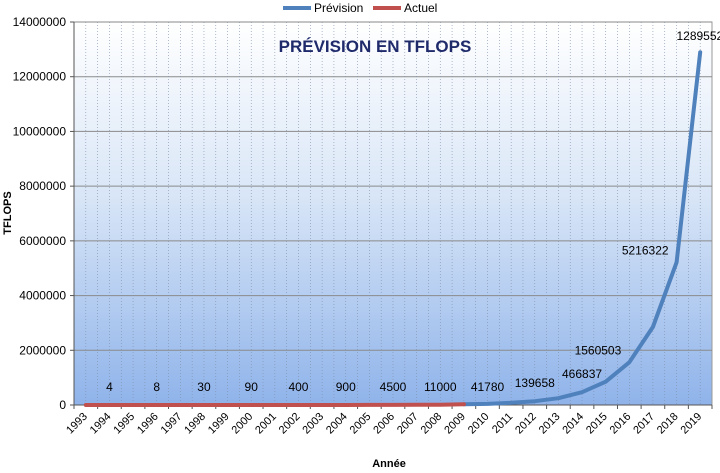 This screenshot has height=473, width=720. Describe the element at coordinates (375, 46) in the screenshot. I see `chart-title: PRÉVISION EN TFLOPS` at that location.